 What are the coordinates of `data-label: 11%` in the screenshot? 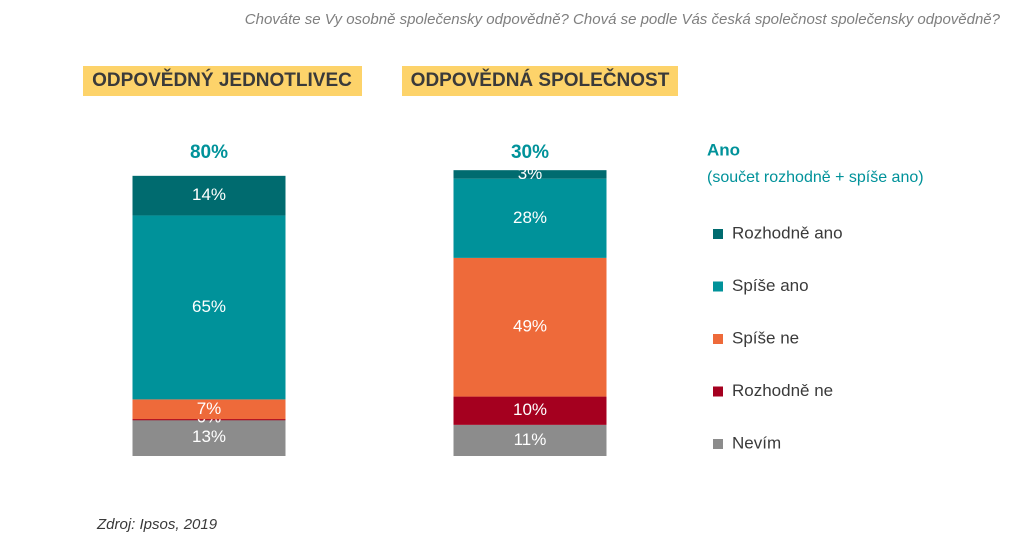 It's located at (530, 439).